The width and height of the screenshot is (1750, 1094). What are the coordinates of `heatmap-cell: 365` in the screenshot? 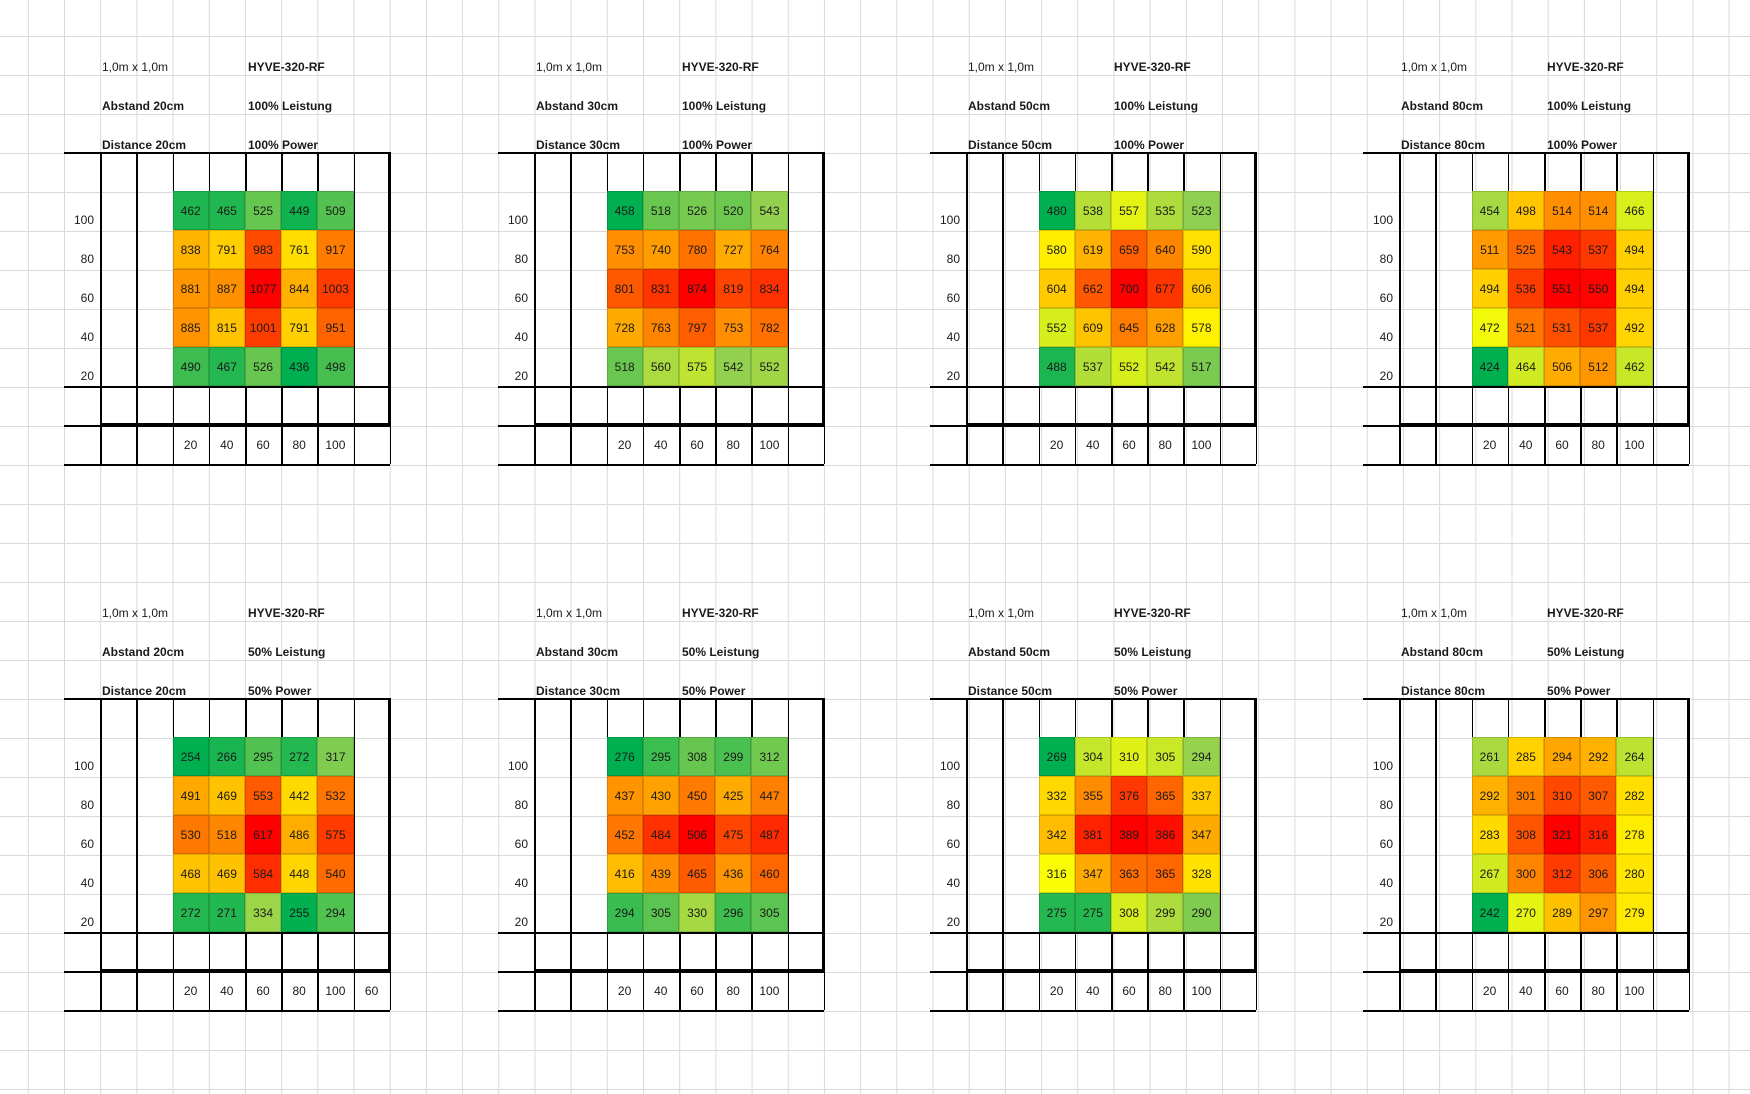 It's located at (1165, 795).